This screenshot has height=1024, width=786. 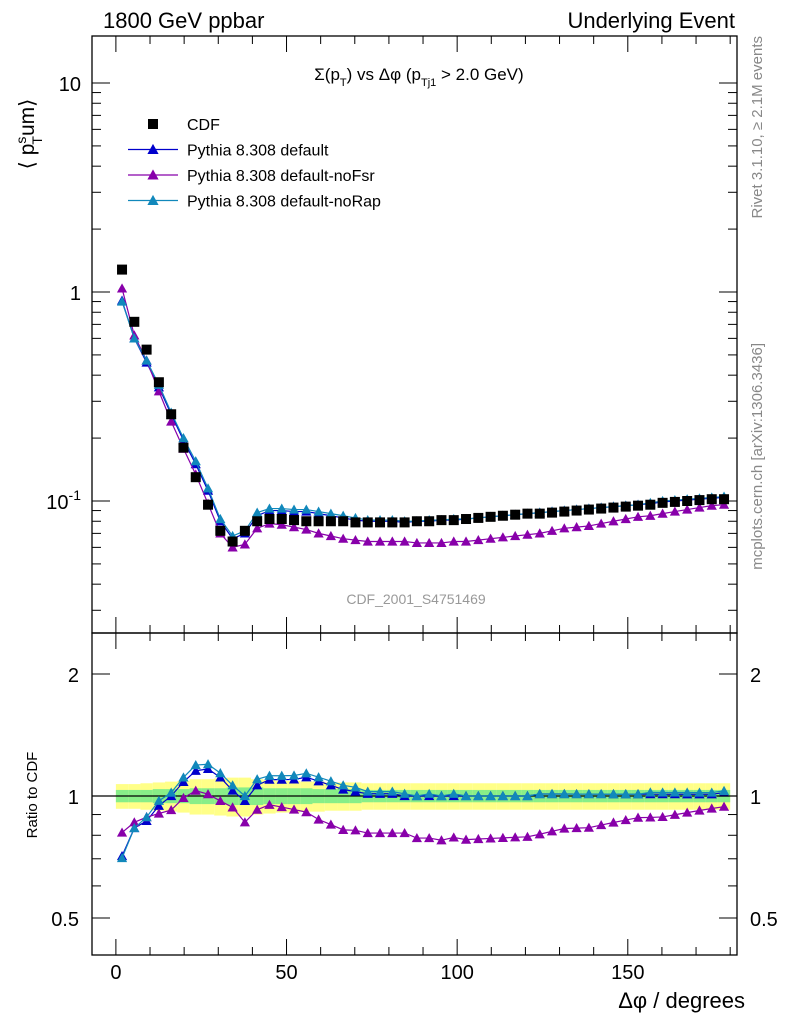 I want to click on legend-marker, so click(x=153, y=174).